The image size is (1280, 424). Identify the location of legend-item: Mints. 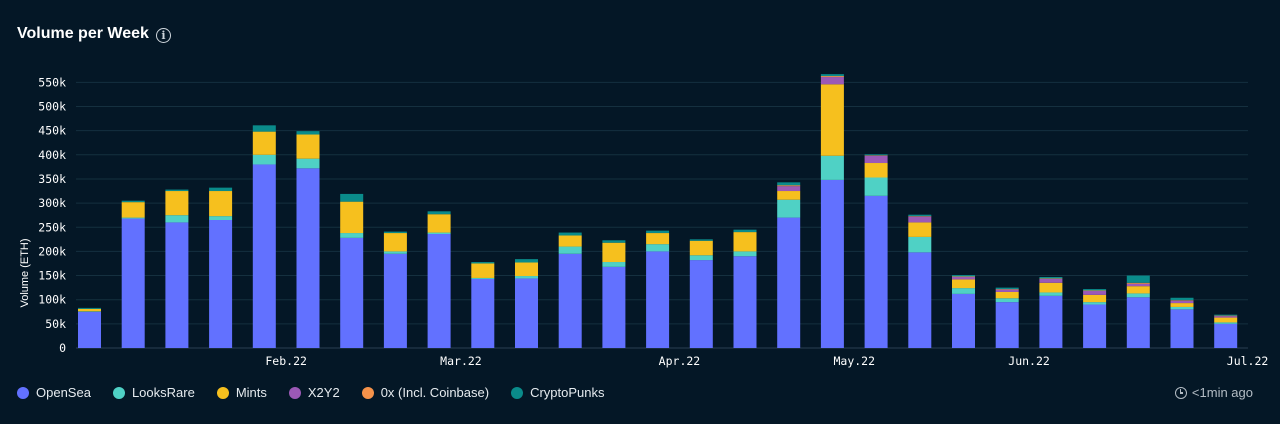
(241, 392).